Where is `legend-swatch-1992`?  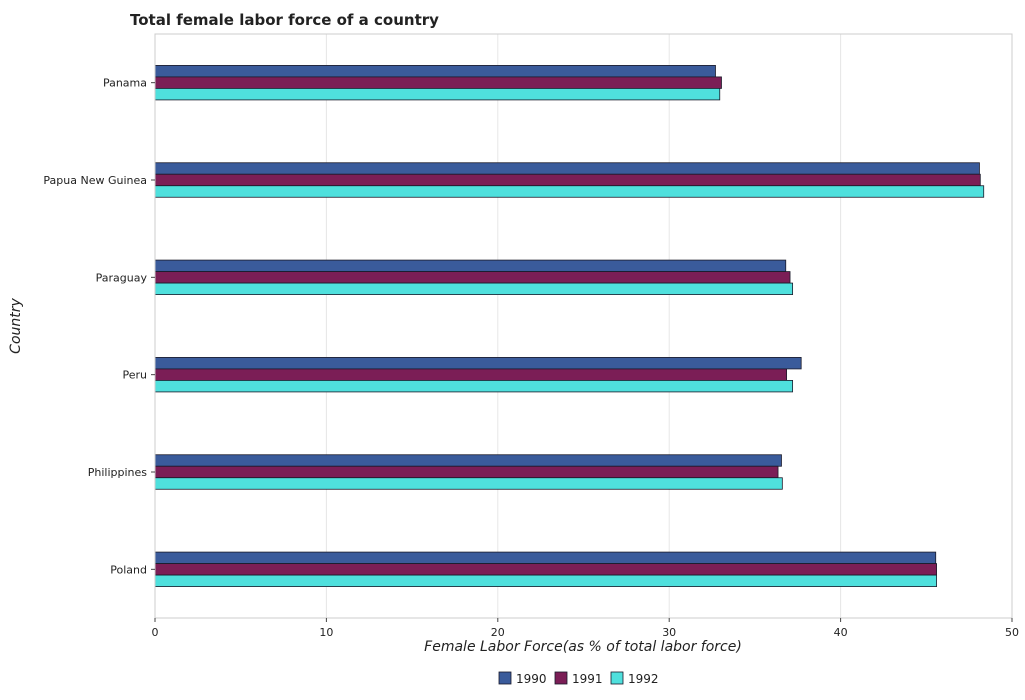 legend-swatch-1992 is located at coordinates (617, 678).